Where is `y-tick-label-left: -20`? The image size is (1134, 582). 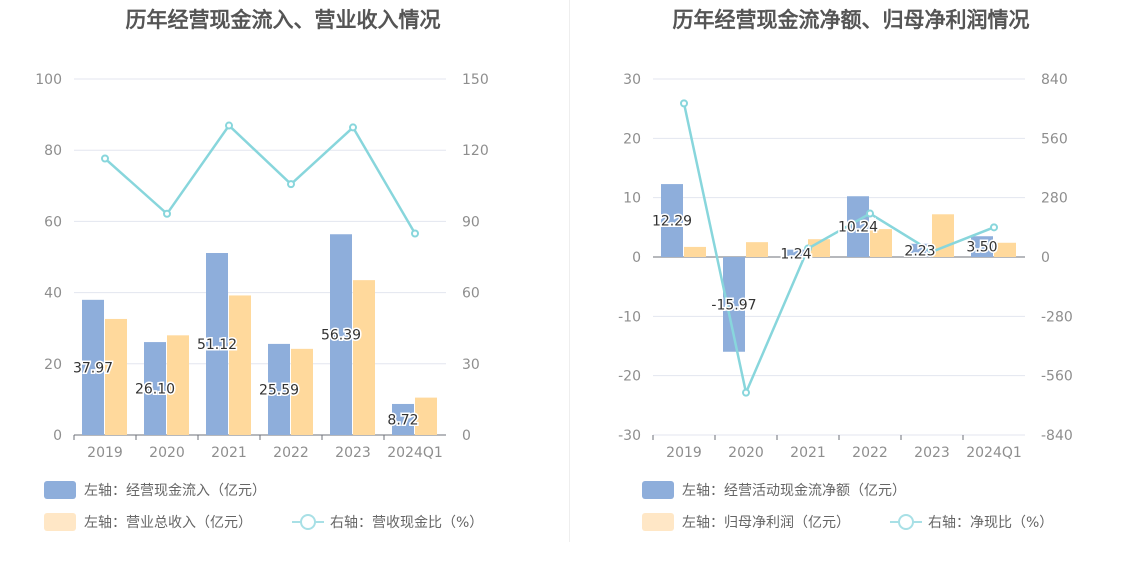
y-tick-label-left: -20 is located at coordinates (629, 377).